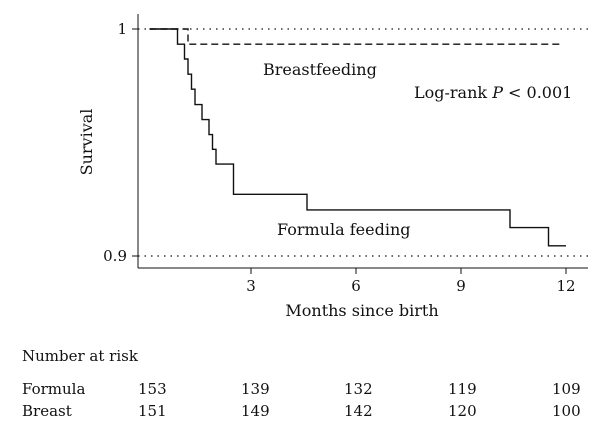 This screenshot has height=444, width=600. What do you see at coordinates (54, 389) in the screenshot?
I see `risk-row-label: Formula` at bounding box center [54, 389].